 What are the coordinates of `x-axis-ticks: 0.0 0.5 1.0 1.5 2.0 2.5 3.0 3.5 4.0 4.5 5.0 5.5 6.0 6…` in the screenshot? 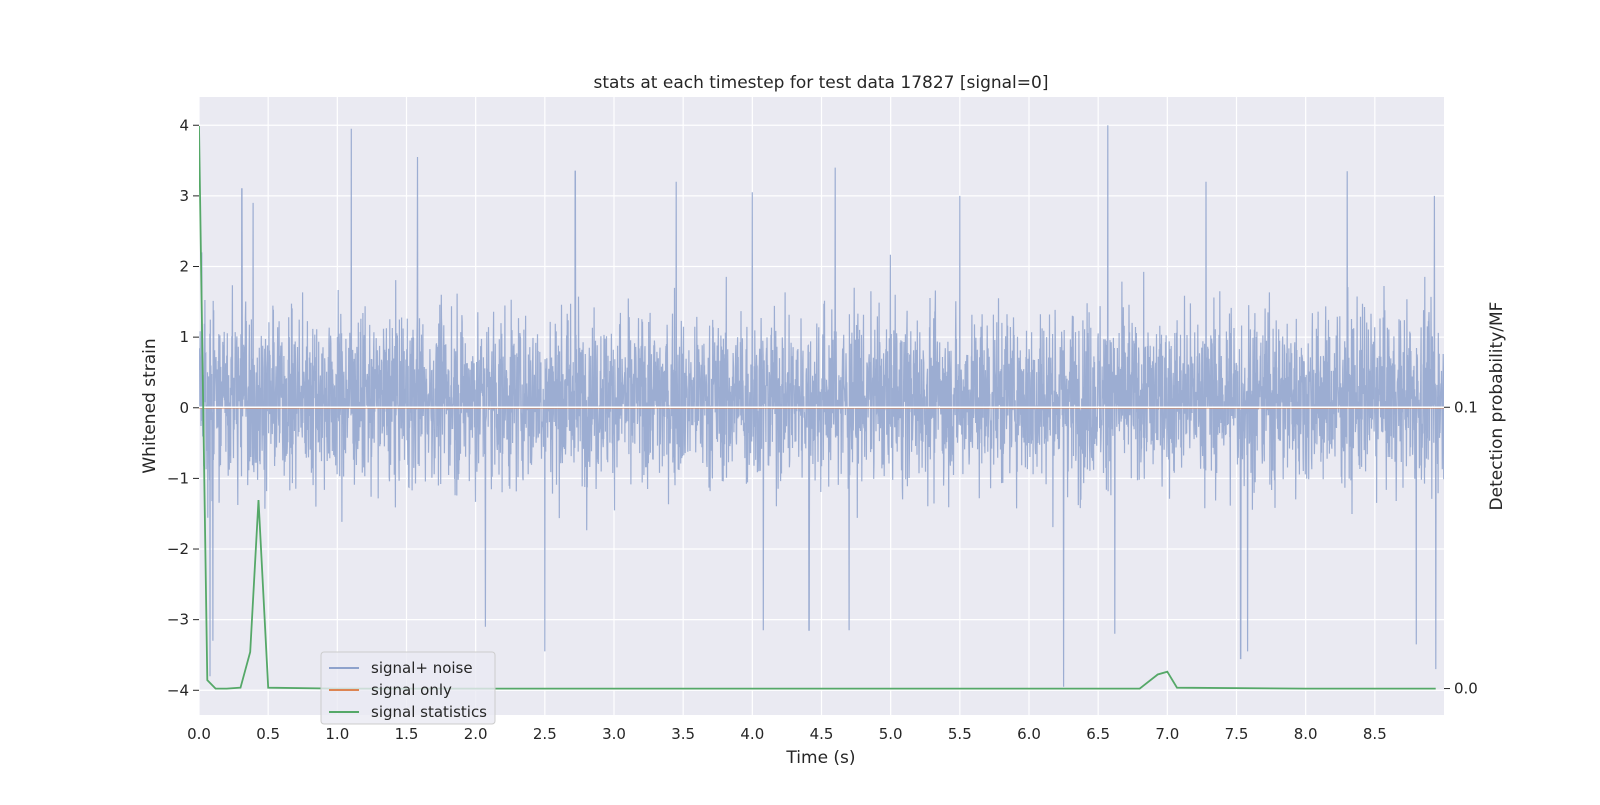 It's located at (787, 734).